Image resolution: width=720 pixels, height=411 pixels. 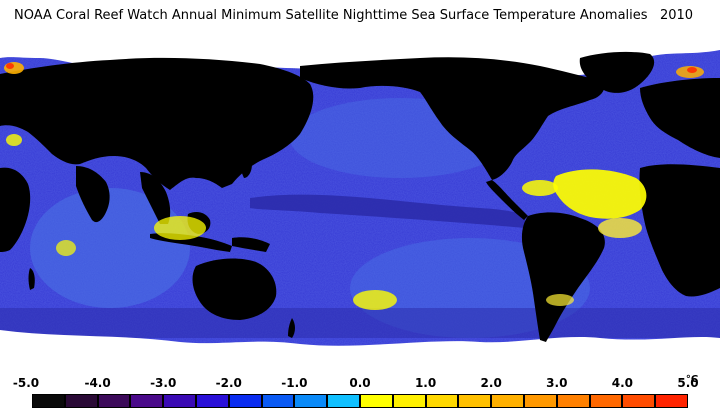 What do you see at coordinates (560, 300) in the screenshot?
I see `south-atlantic-warm` at bounding box center [560, 300].